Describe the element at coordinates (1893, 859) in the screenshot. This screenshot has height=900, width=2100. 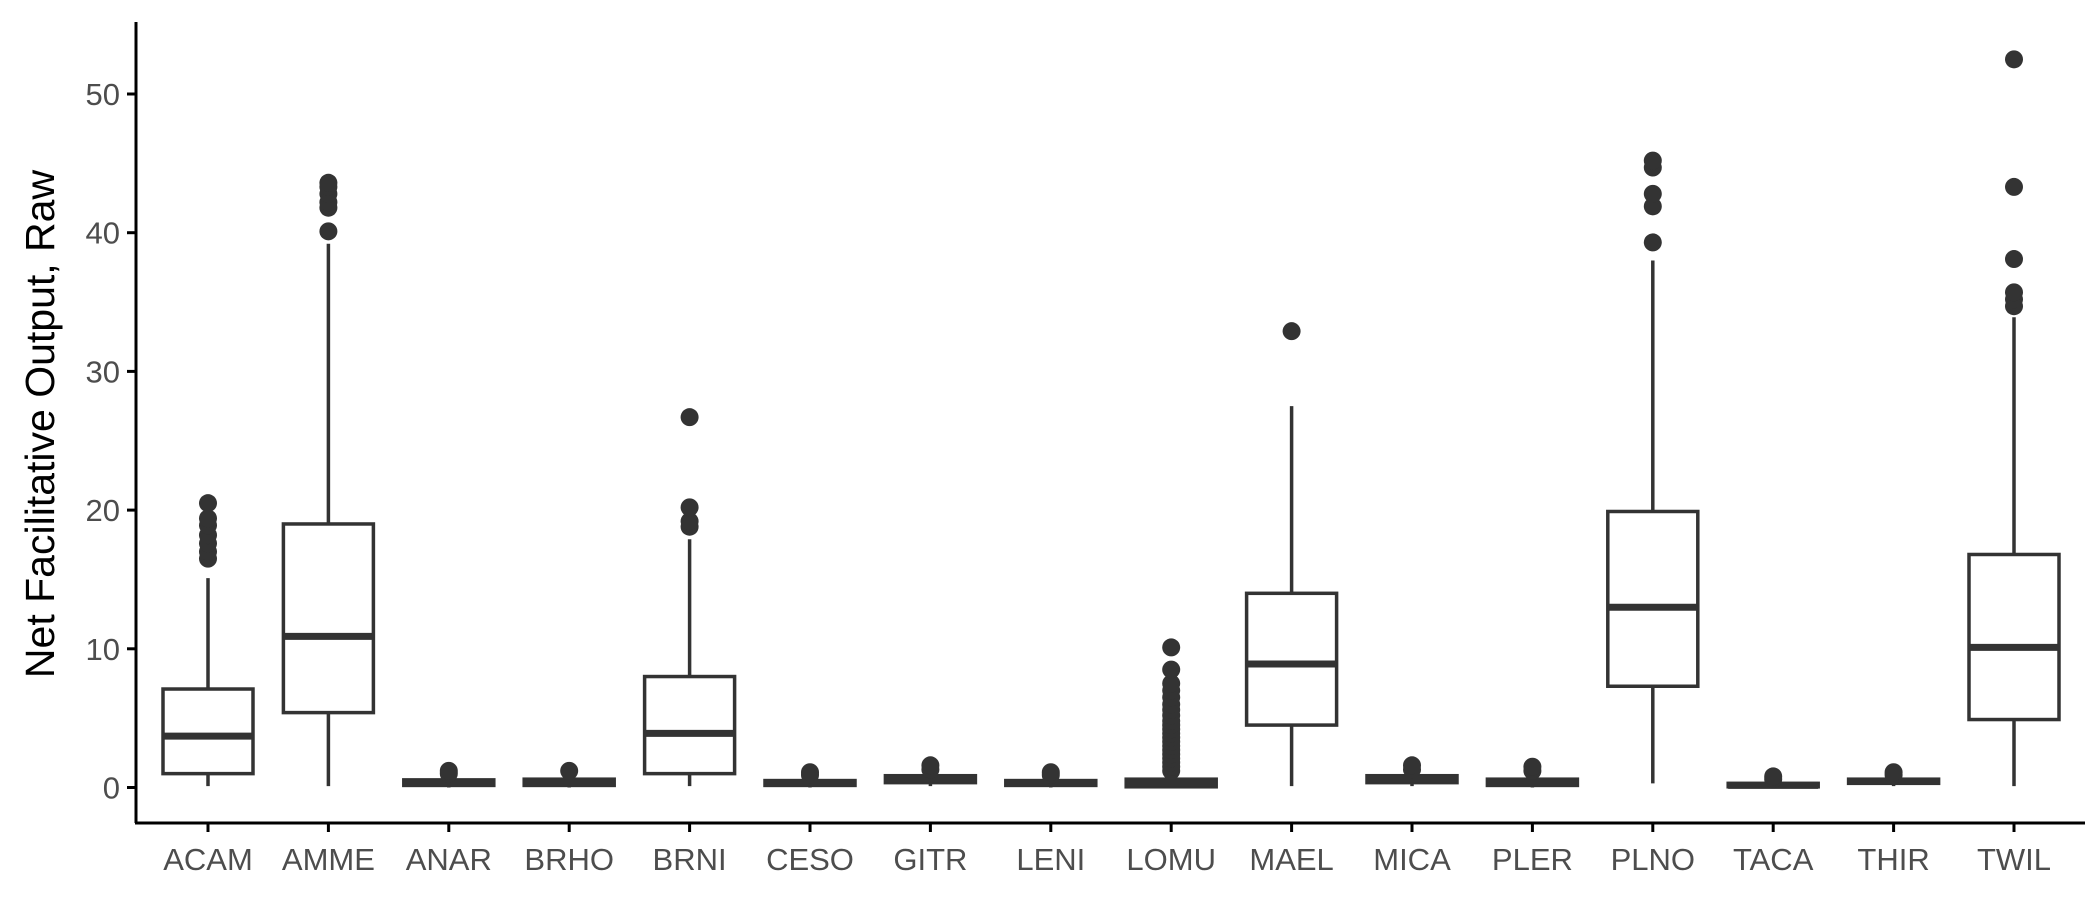
I see `x-tick-label: THIR` at that location.